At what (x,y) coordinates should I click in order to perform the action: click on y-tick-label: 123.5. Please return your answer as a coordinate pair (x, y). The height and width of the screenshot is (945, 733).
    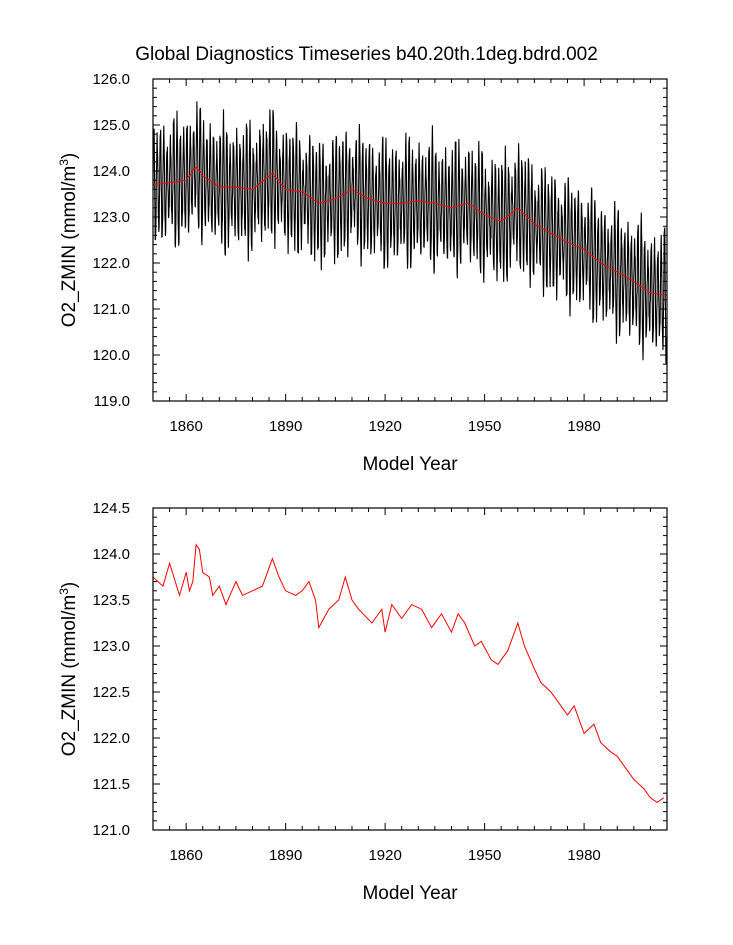
    Looking at the image, I should click on (111, 600).